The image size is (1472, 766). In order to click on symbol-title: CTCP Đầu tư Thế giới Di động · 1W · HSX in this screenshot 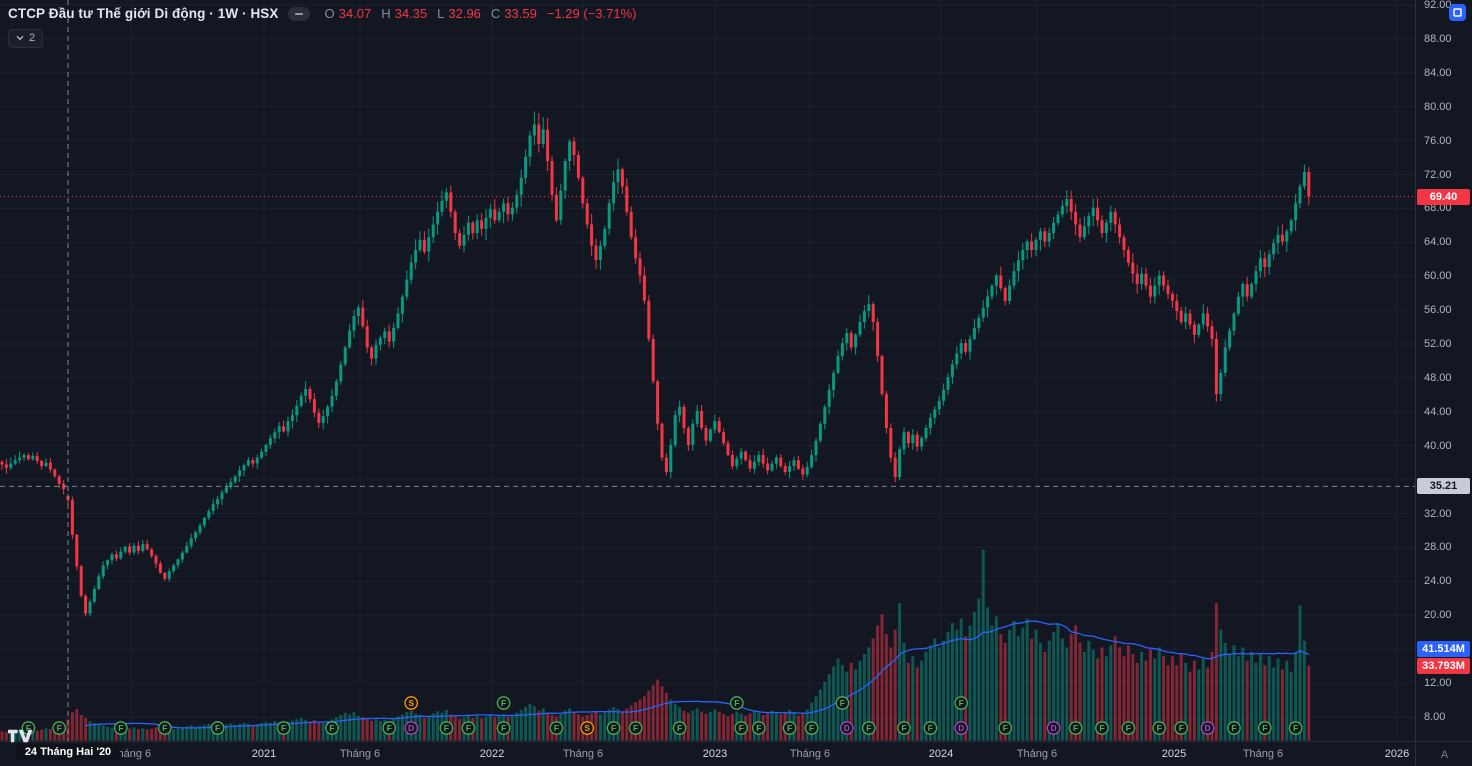, I will do `click(143, 13)`.